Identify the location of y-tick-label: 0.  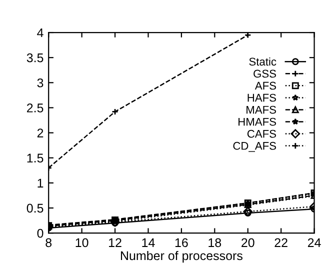
(40, 233).